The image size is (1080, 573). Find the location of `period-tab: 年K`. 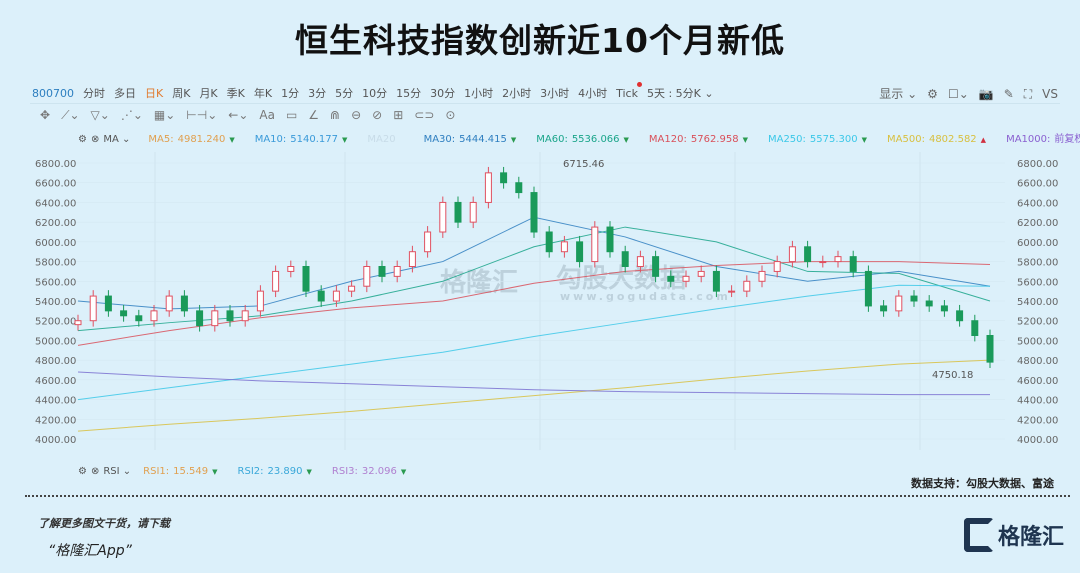

period-tab: 年K is located at coordinates (263, 93).